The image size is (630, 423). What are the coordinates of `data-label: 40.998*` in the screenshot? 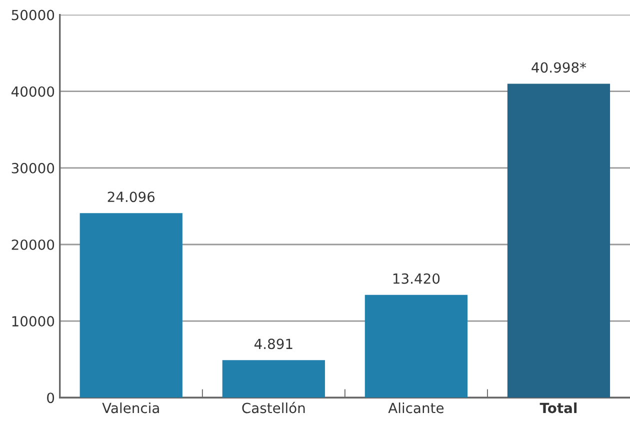 It's located at (559, 67).